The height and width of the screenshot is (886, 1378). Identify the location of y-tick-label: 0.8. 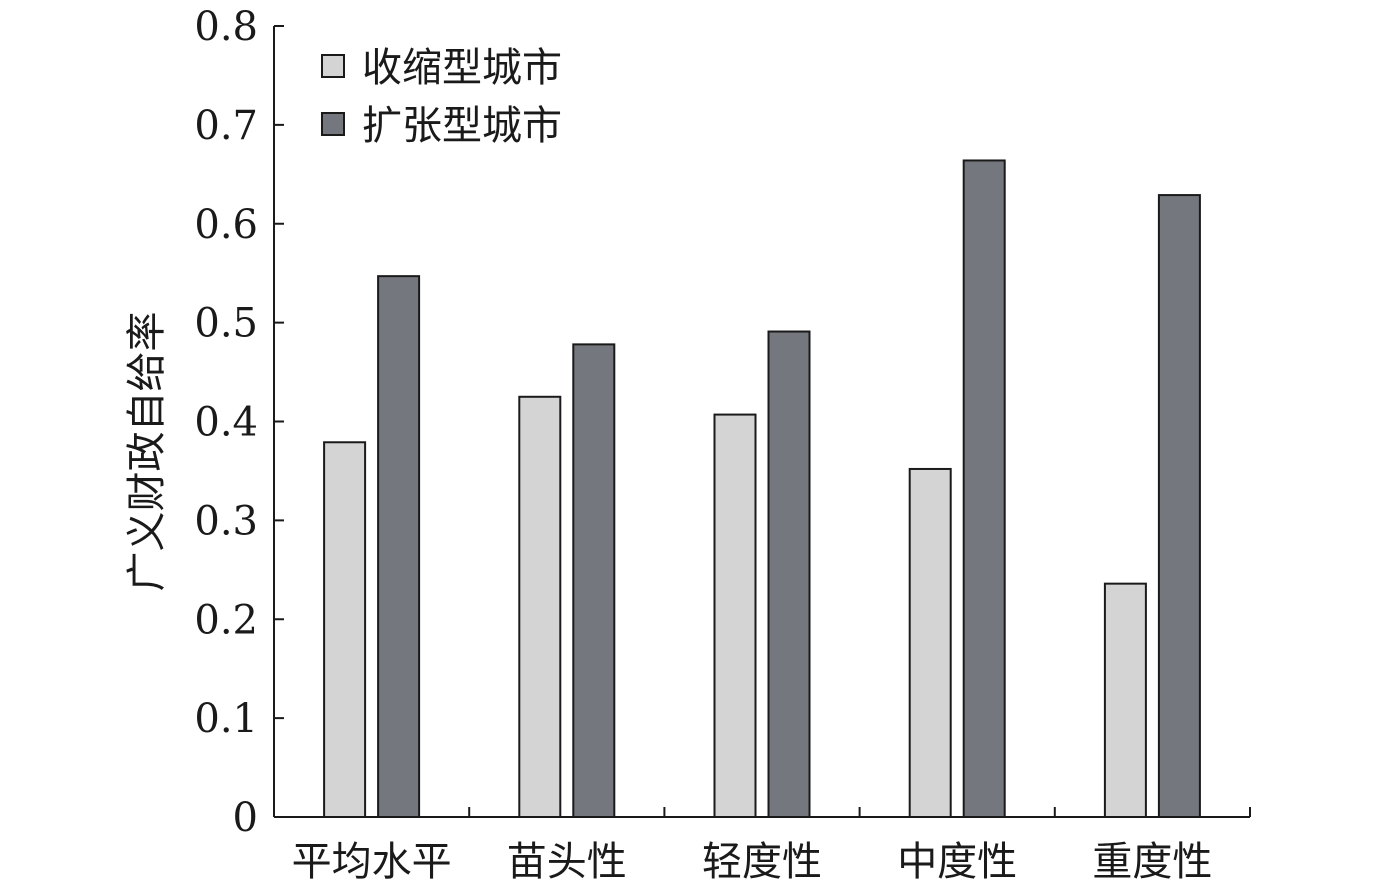
(226, 27).